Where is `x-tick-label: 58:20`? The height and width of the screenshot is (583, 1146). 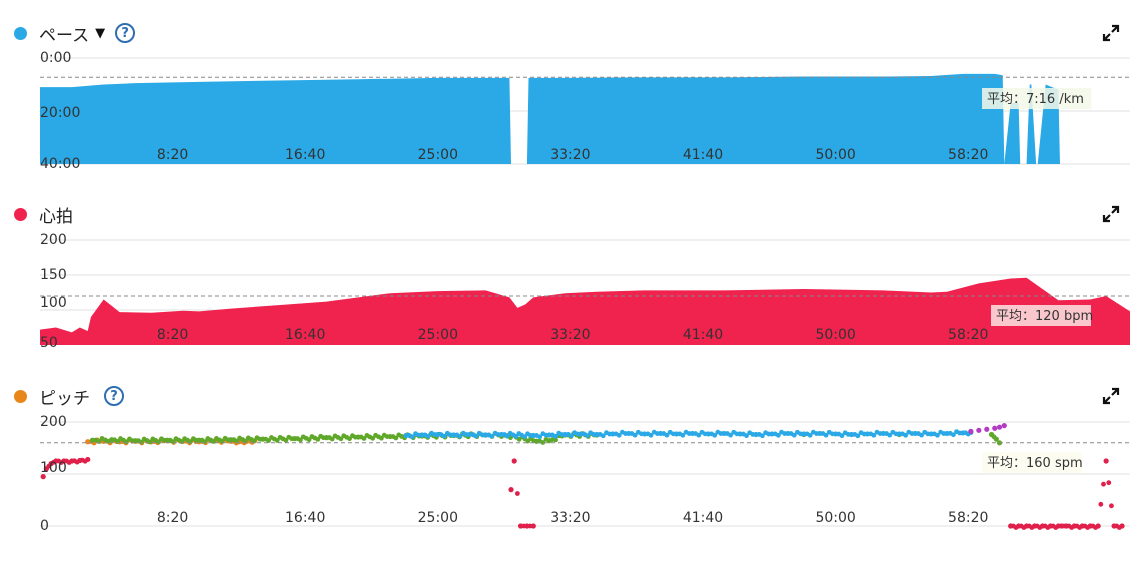 x-tick-label: 58:20 is located at coordinates (968, 335).